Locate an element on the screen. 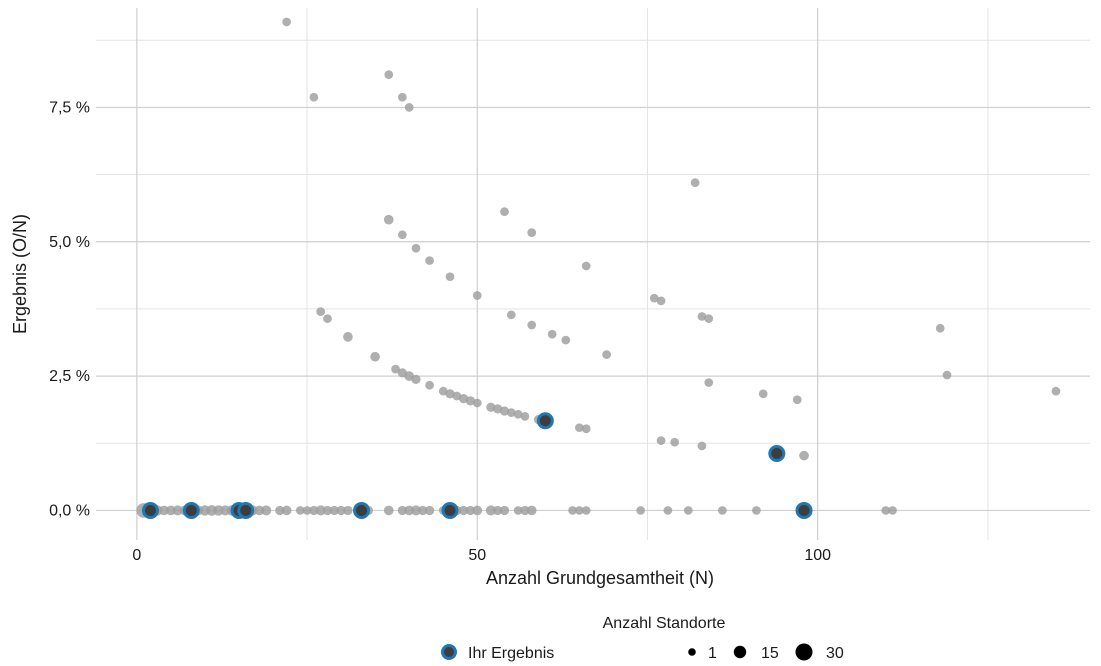 The width and height of the screenshot is (1101, 666). legend-highlight-label: Ihr Ergebnis is located at coordinates (511, 653).